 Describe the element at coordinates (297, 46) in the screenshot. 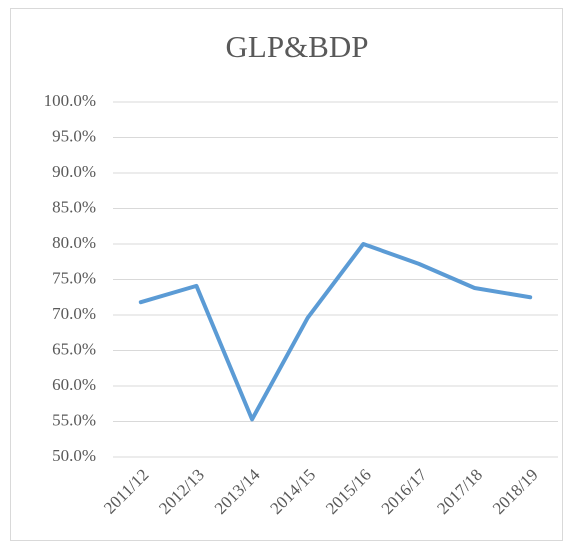

I see `chart-title: GLP&BDP` at that location.